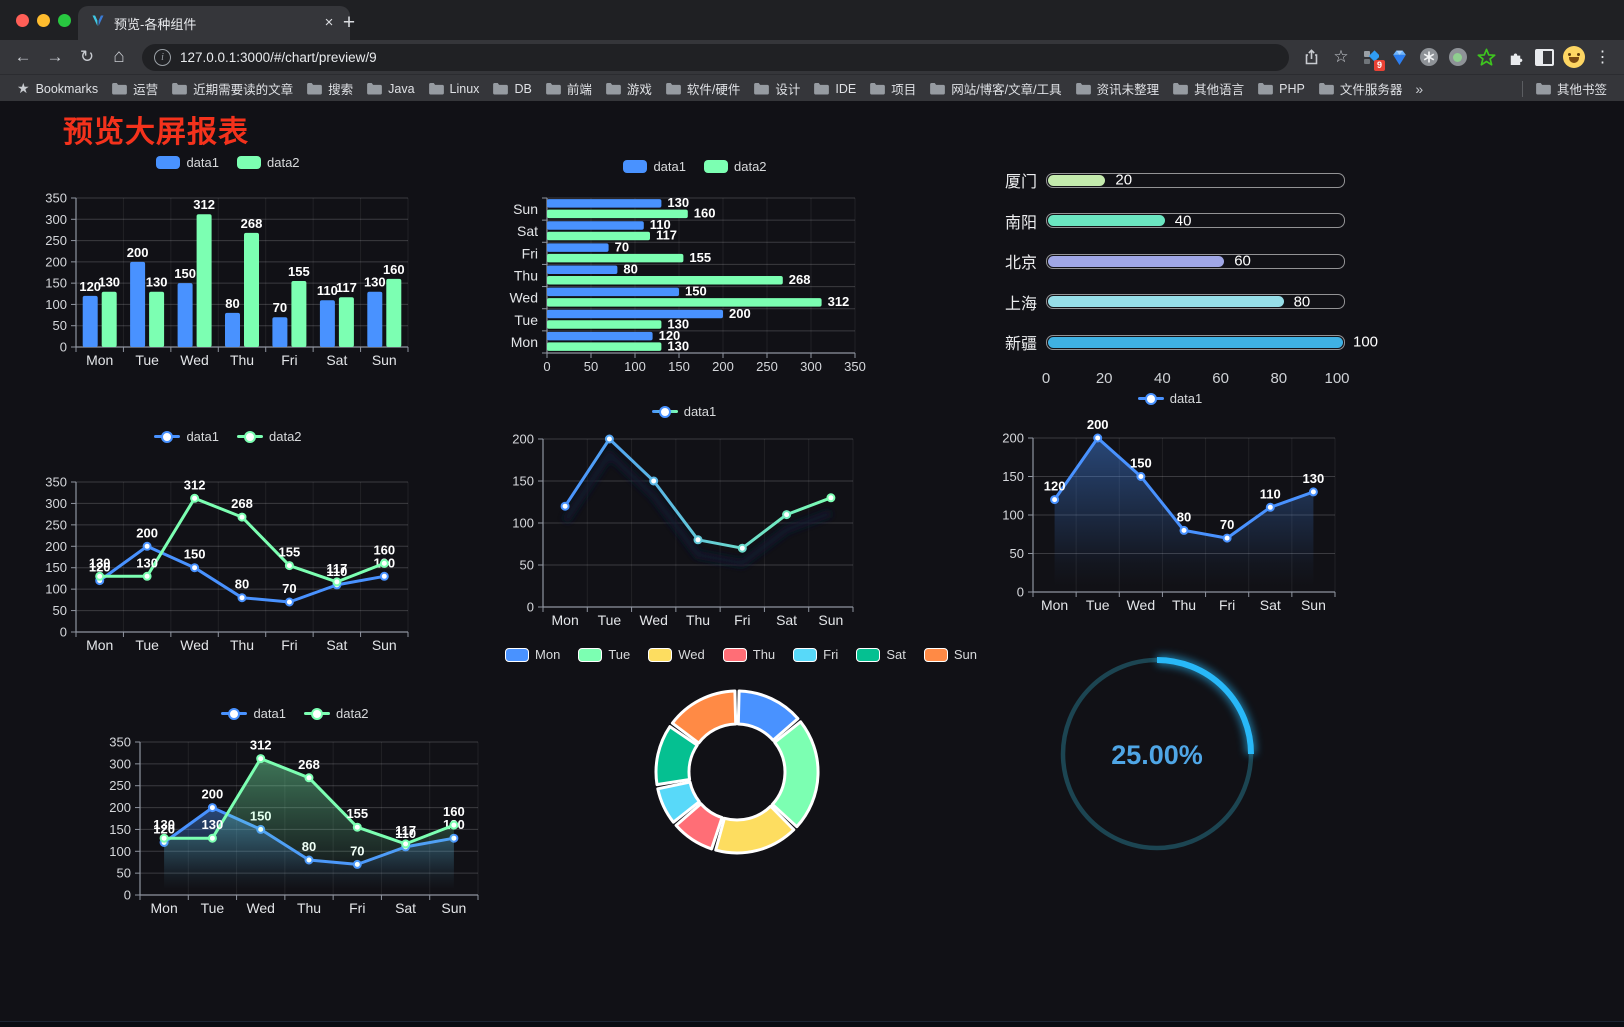 This screenshot has width=1624, height=1027. Describe the element at coordinates (893, 88) in the screenshot. I see `bookmark-folder: 项目` at that location.